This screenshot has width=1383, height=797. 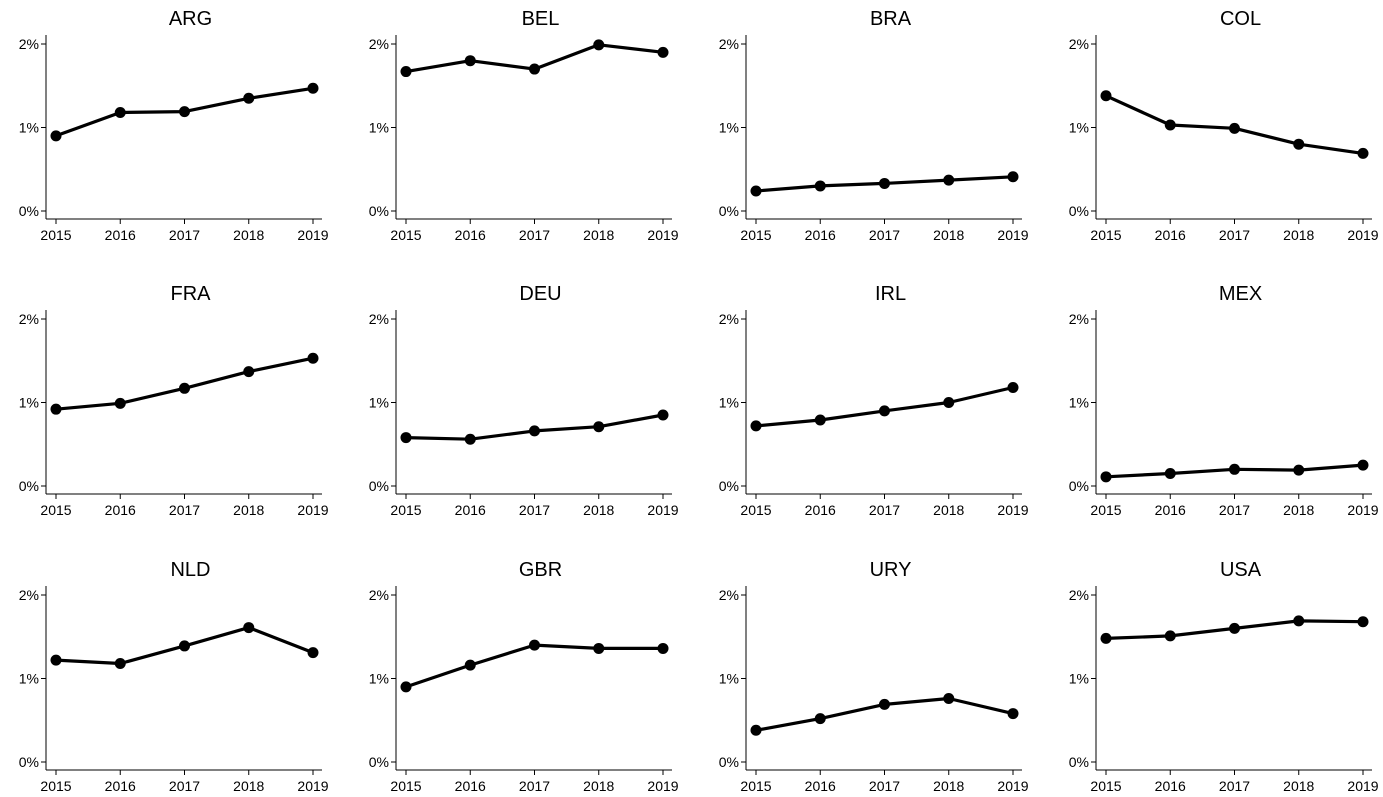 I want to click on series-line, so click(x=534, y=666).